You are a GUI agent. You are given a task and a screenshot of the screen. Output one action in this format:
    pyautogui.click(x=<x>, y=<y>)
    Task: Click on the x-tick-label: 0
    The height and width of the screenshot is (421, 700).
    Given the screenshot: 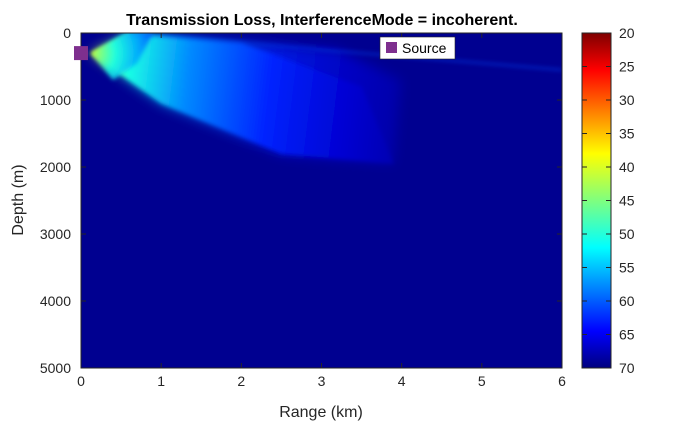 What is the action you would take?
    pyautogui.click(x=81, y=381)
    